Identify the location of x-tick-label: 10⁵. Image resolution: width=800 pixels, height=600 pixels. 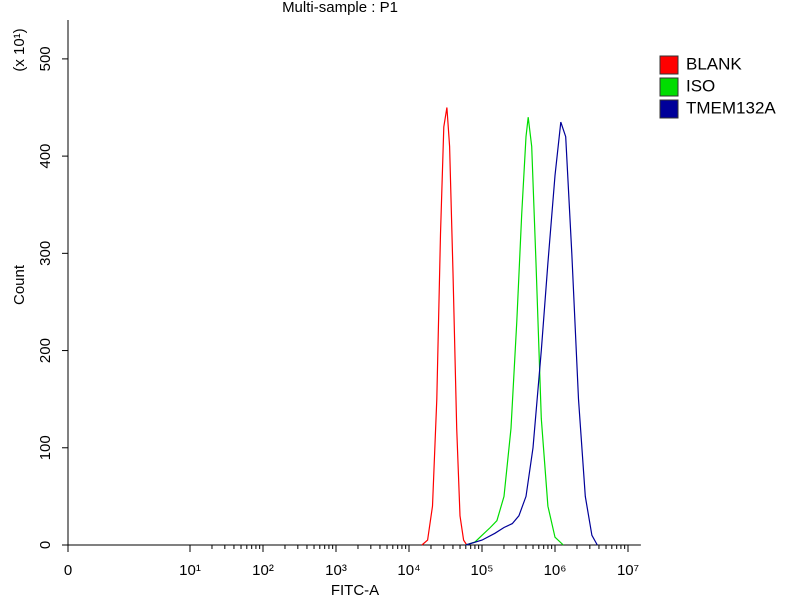
(482, 570).